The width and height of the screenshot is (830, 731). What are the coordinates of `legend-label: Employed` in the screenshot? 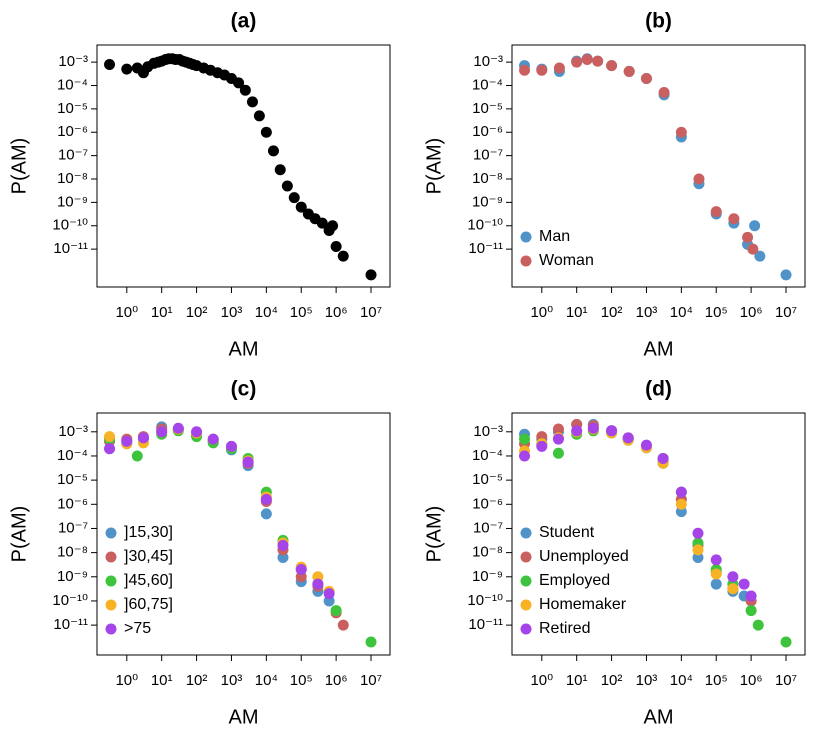 It's located at (574, 580).